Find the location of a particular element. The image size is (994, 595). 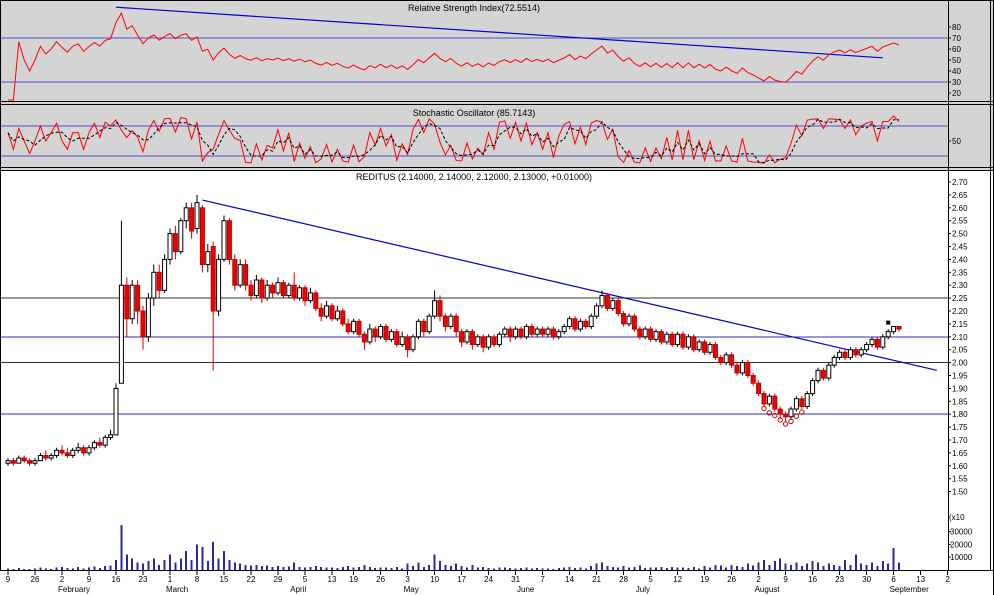

svg-text: 12 is located at coordinates (677, 579).